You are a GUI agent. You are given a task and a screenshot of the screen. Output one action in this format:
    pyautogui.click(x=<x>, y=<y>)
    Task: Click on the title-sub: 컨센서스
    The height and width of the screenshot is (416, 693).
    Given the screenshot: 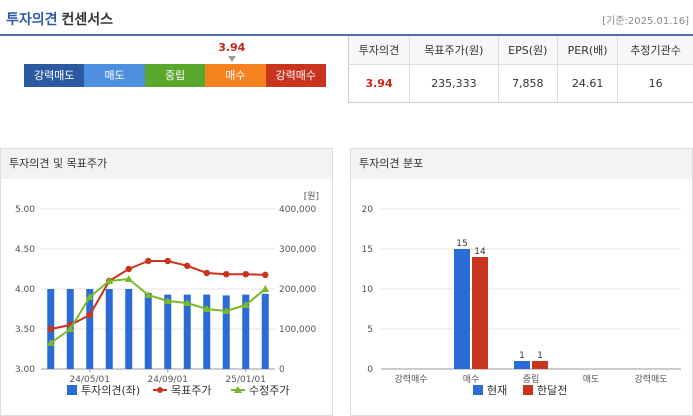 What is the action you would take?
    pyautogui.click(x=87, y=20)
    